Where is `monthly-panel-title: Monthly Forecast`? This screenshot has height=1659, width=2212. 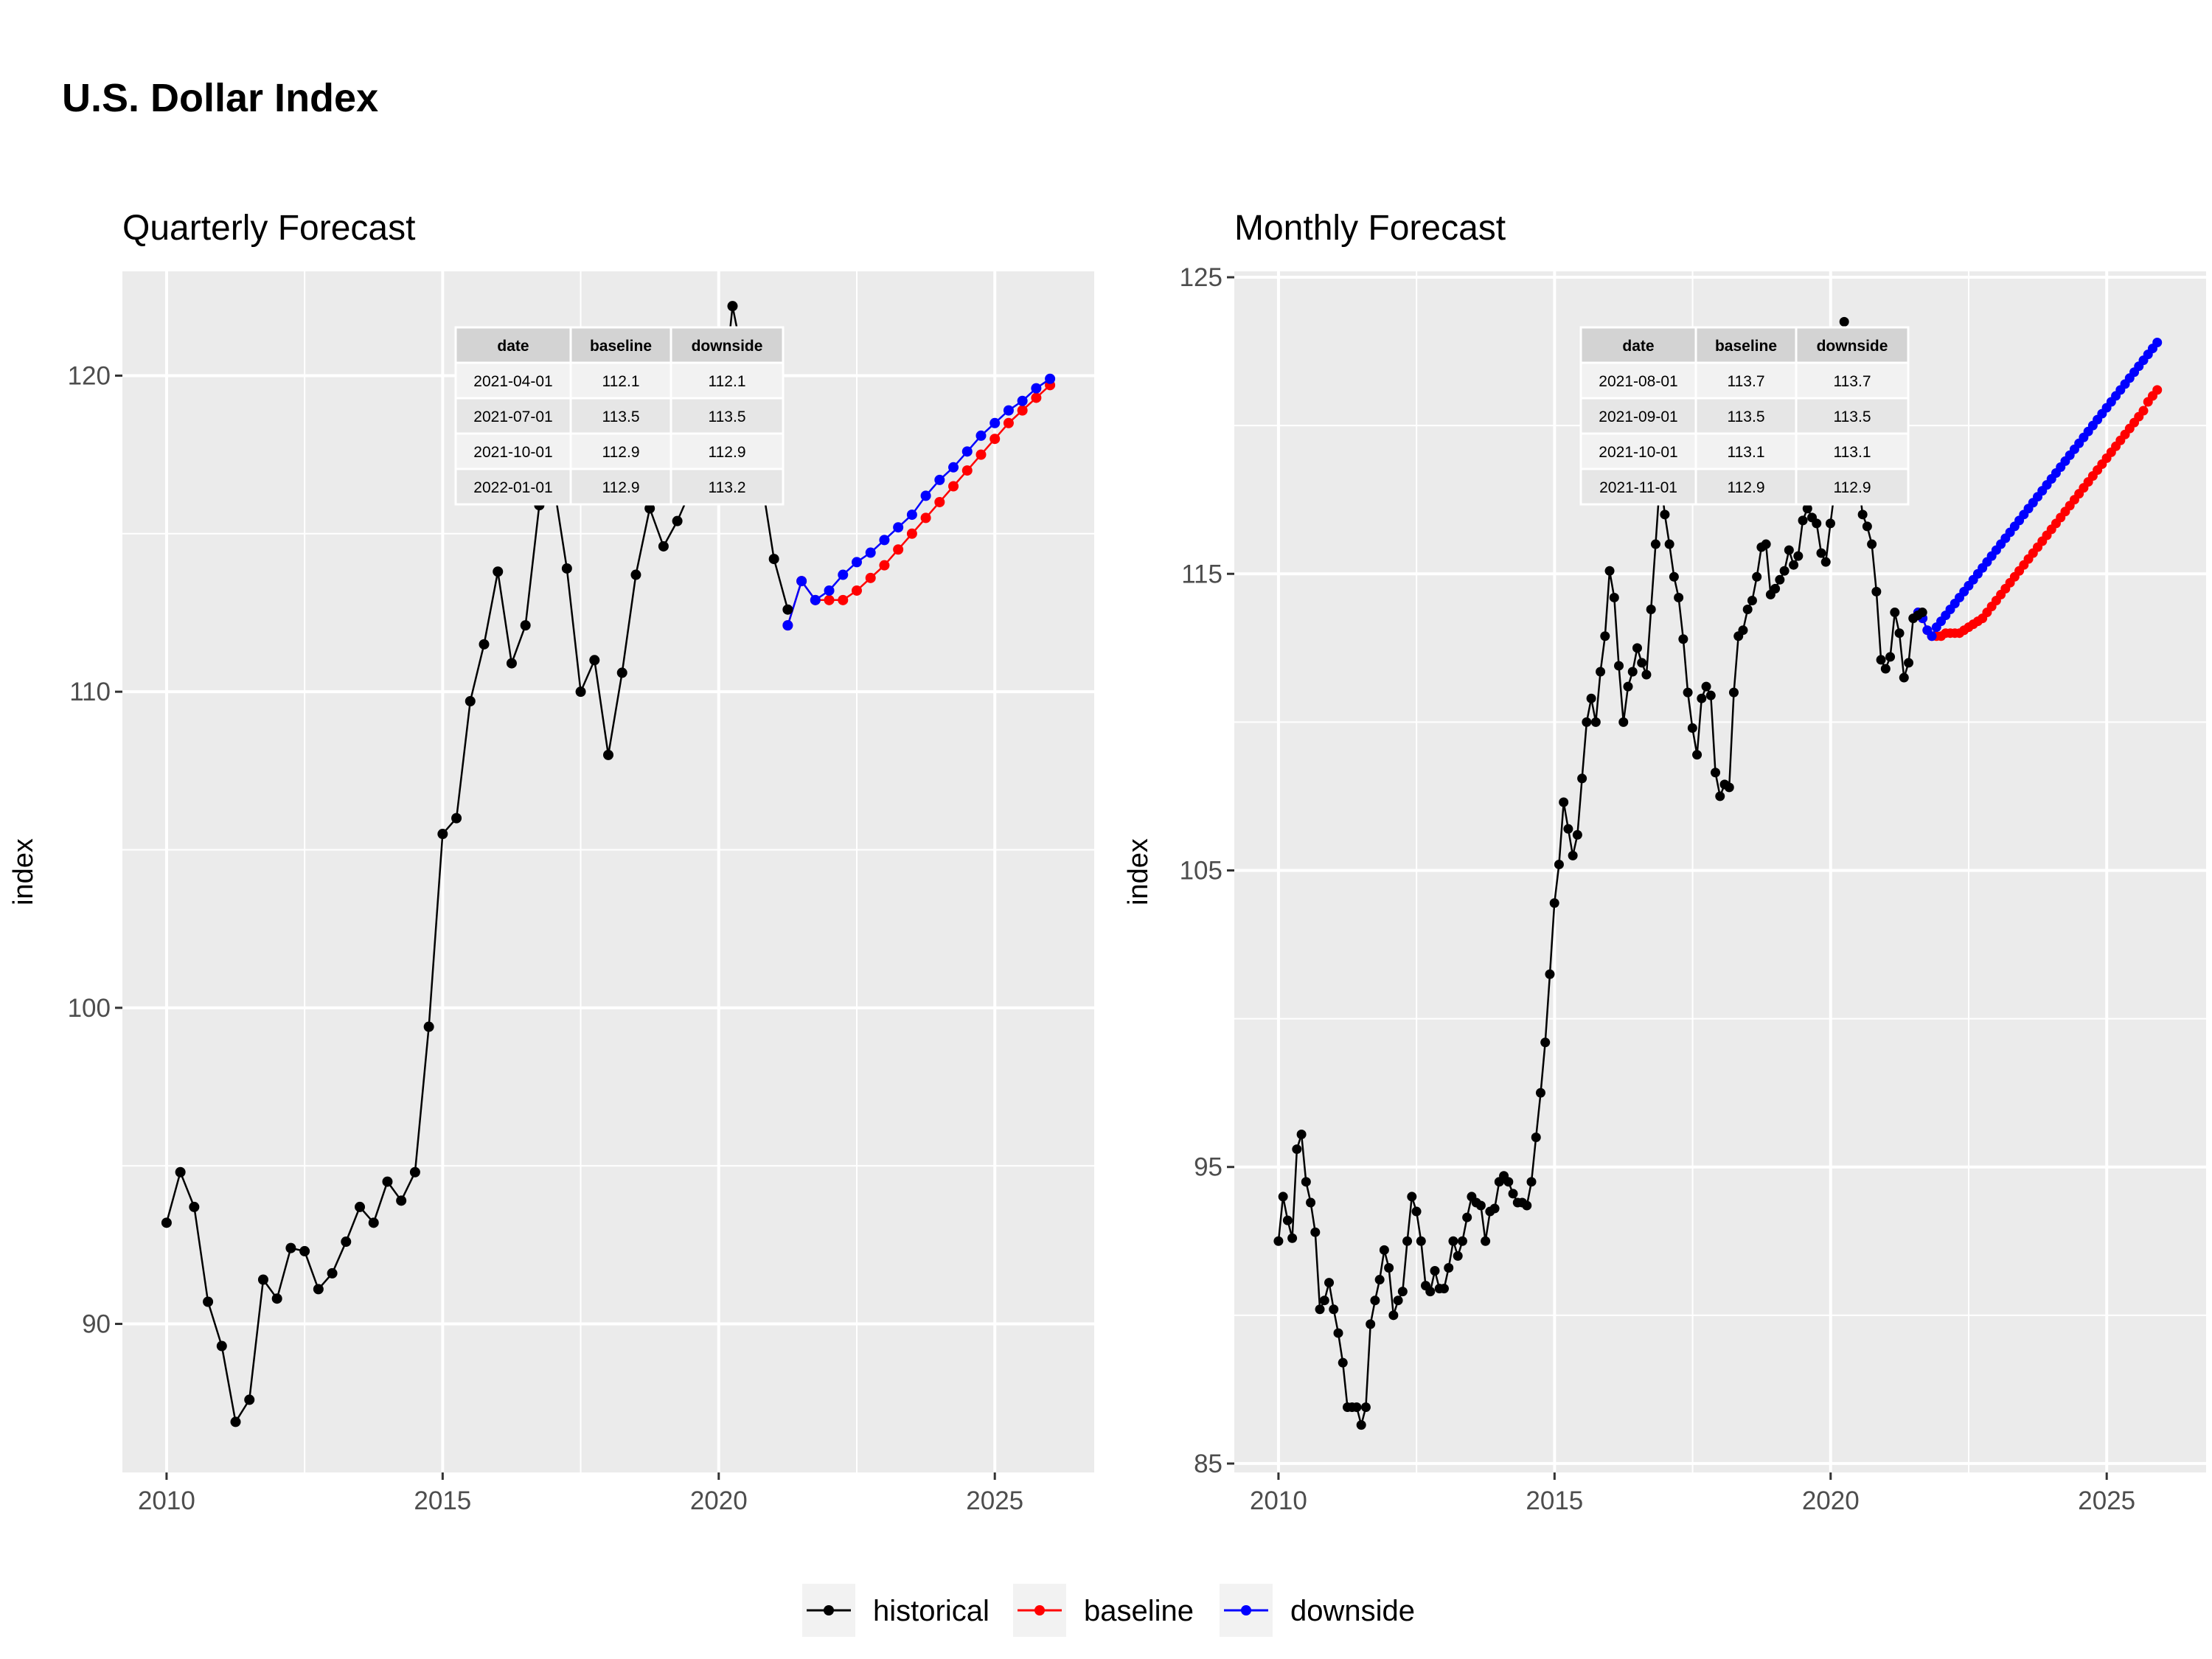
monthly-panel-title: Monthly Forecast is located at coordinates (1370, 228).